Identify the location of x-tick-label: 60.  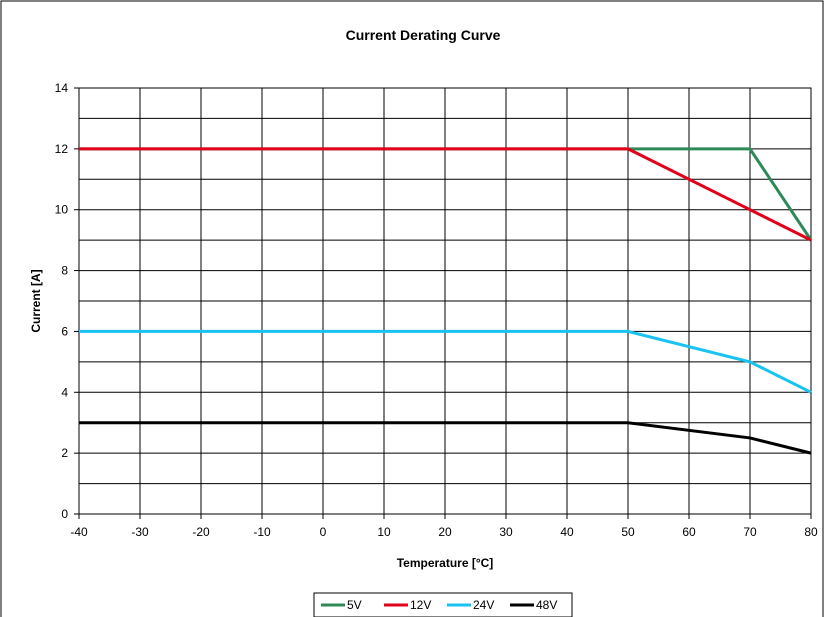
(689, 532).